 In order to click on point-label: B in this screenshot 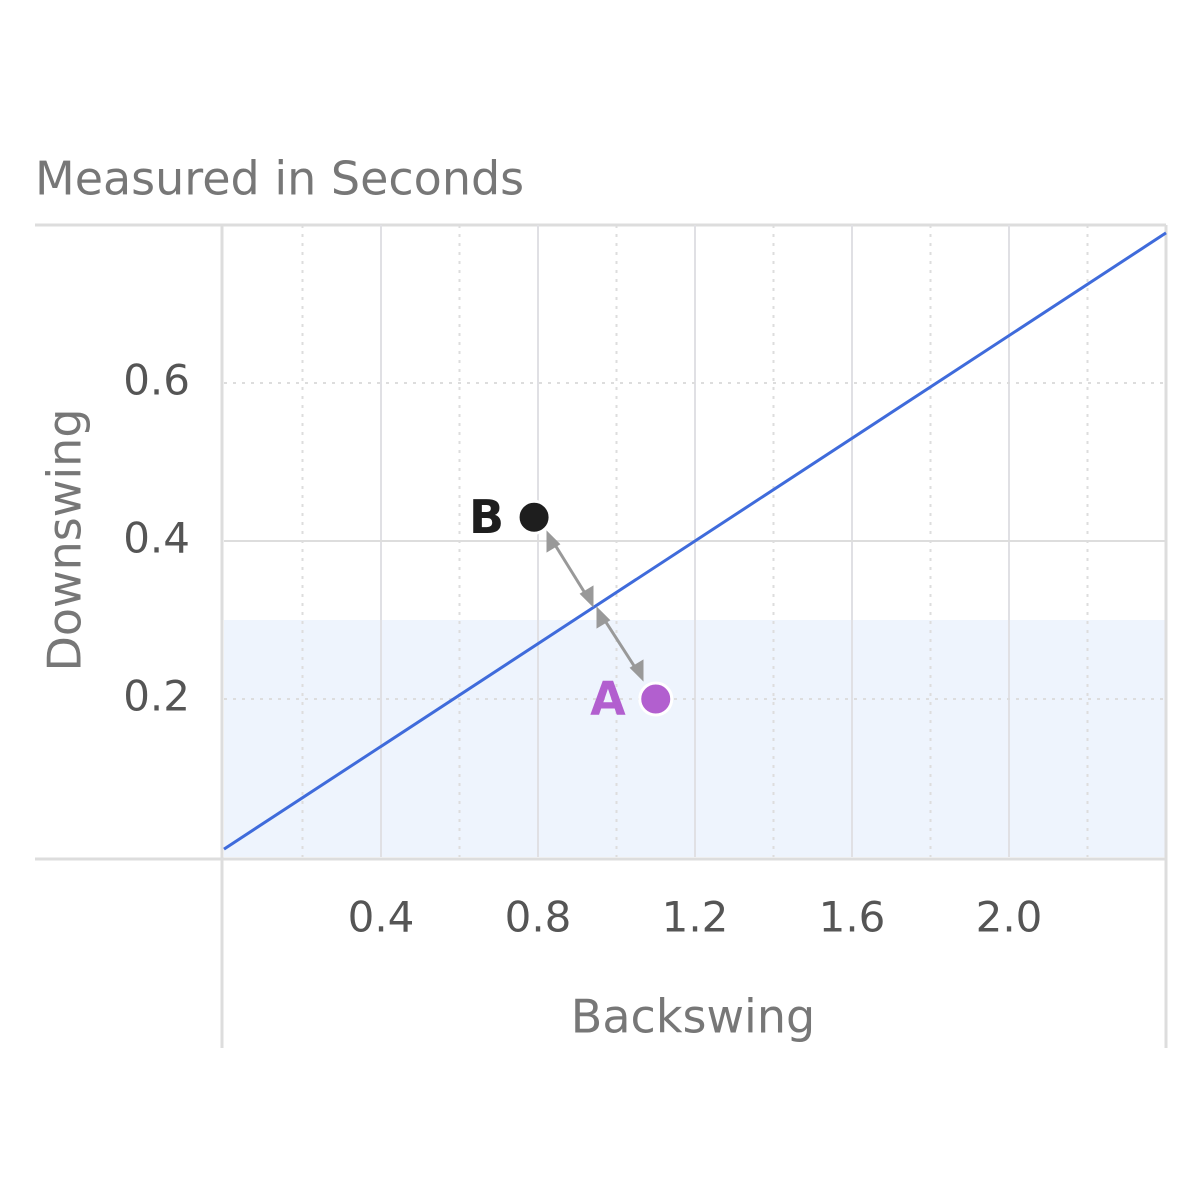, I will do `click(486, 517)`.